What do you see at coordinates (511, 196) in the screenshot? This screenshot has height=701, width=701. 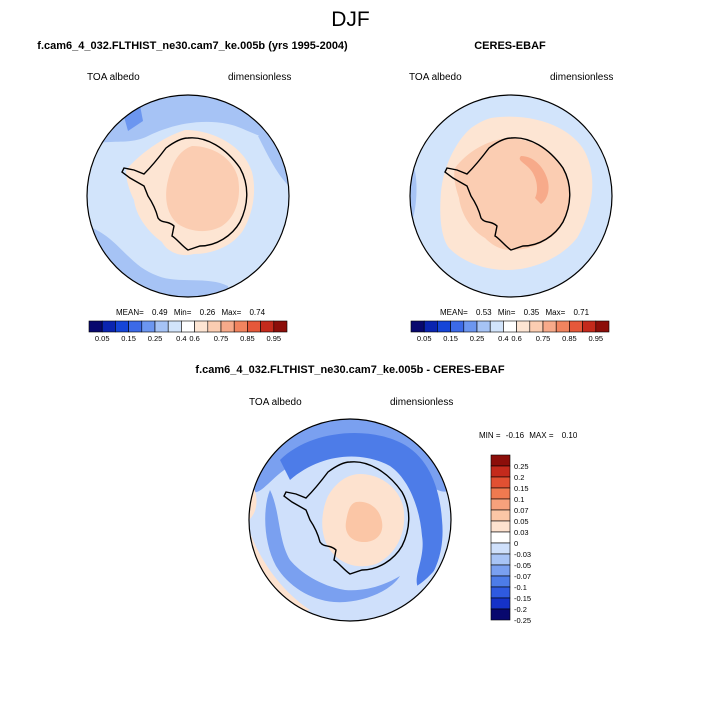 I see `panel-2-map` at bounding box center [511, 196].